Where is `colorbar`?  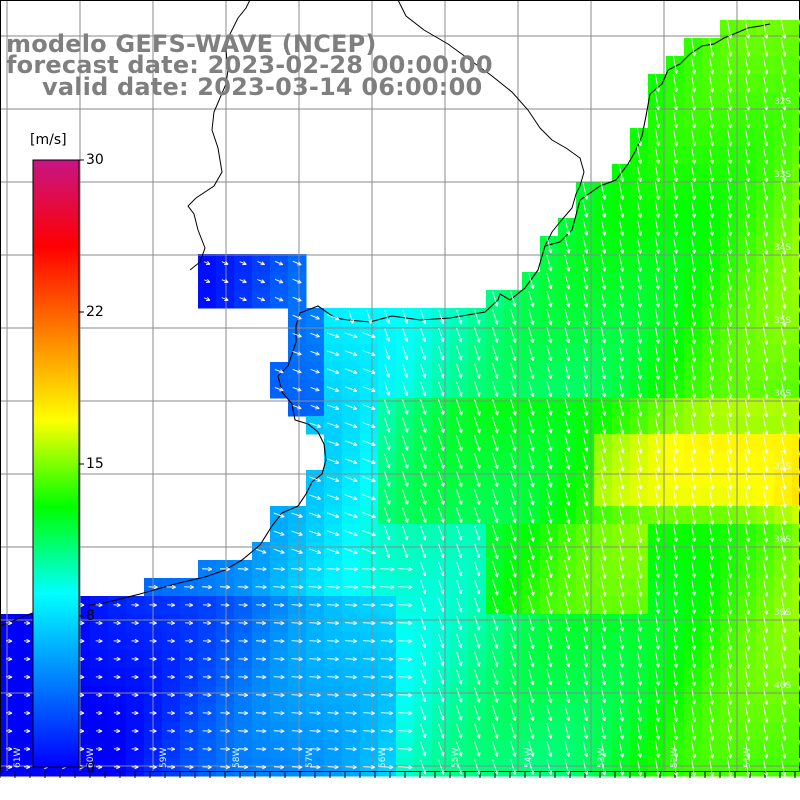
colorbar is located at coordinates (58, 463).